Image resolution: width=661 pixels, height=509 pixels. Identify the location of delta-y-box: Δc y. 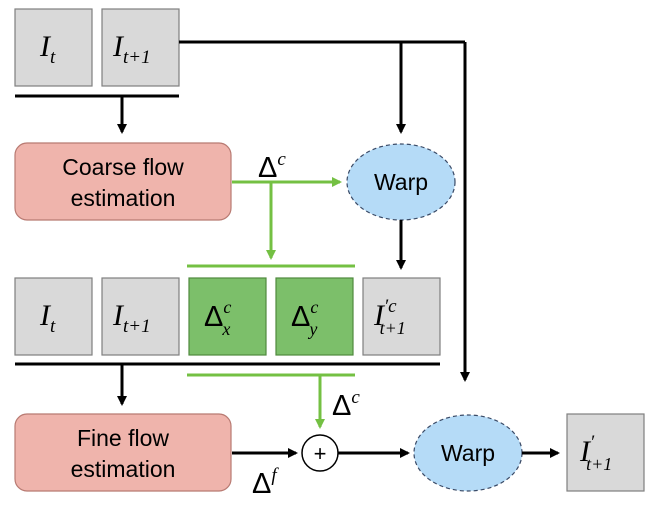
(314, 316).